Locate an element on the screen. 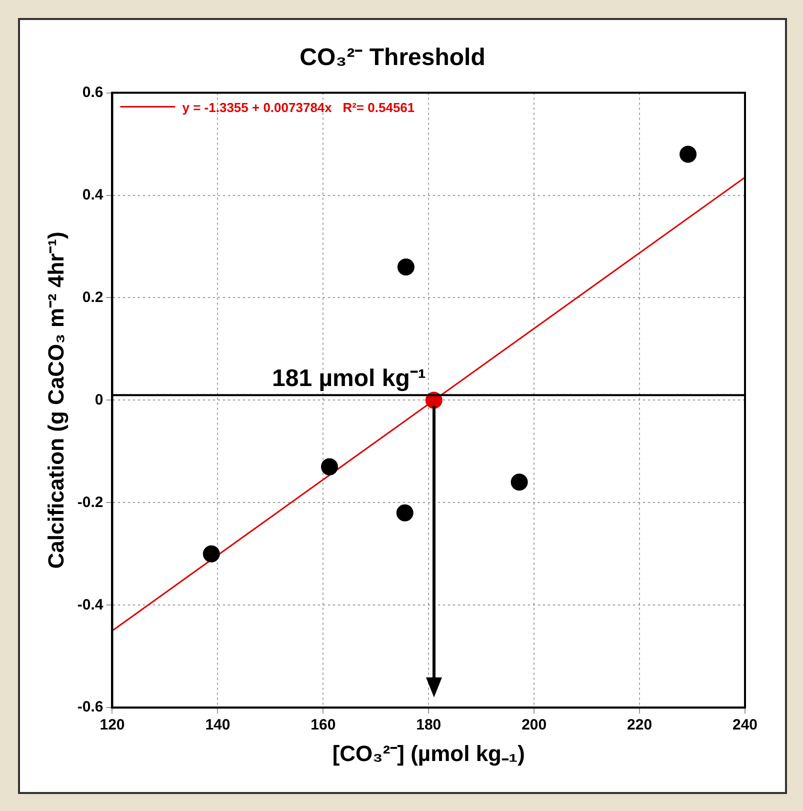 Image resolution: width=803 pixels, height=811 pixels. x-tick-label: 160 is located at coordinates (323, 725).